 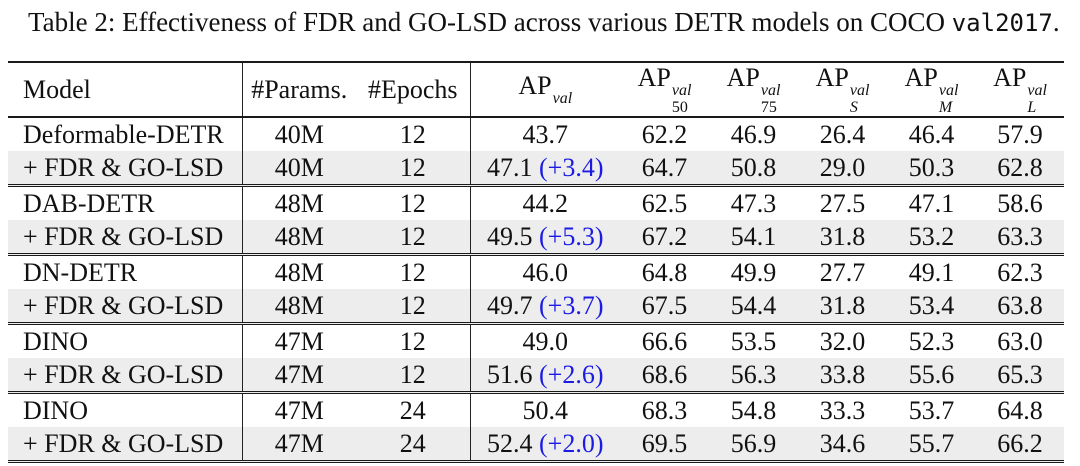 I want to click on cell-ap: 50.4, so click(x=545, y=410).